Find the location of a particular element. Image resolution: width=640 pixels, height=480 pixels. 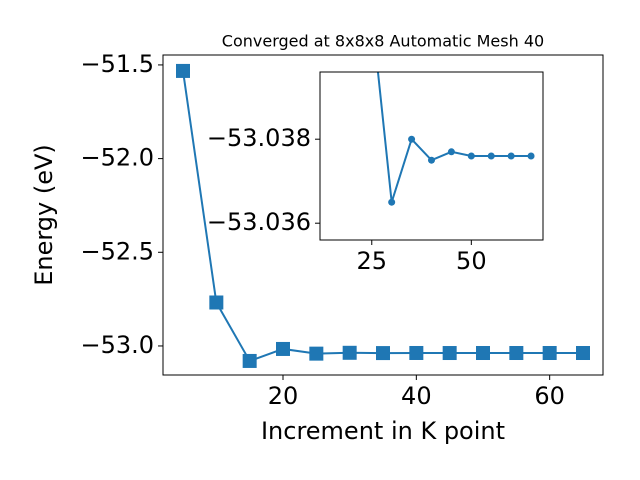

x-tick-label: 20 is located at coordinates (283, 396).